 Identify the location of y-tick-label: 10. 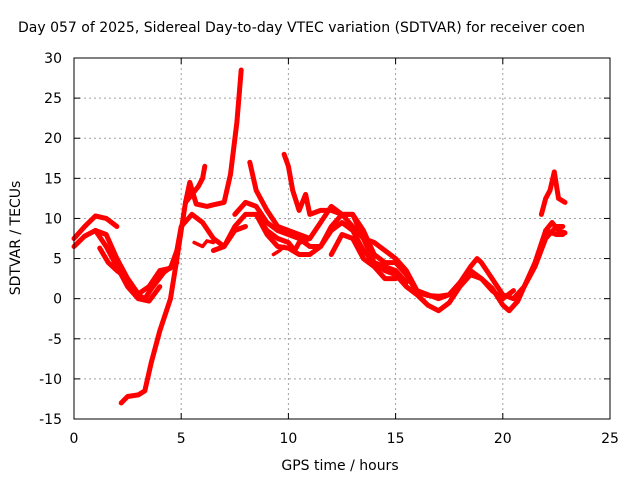
(53, 219).